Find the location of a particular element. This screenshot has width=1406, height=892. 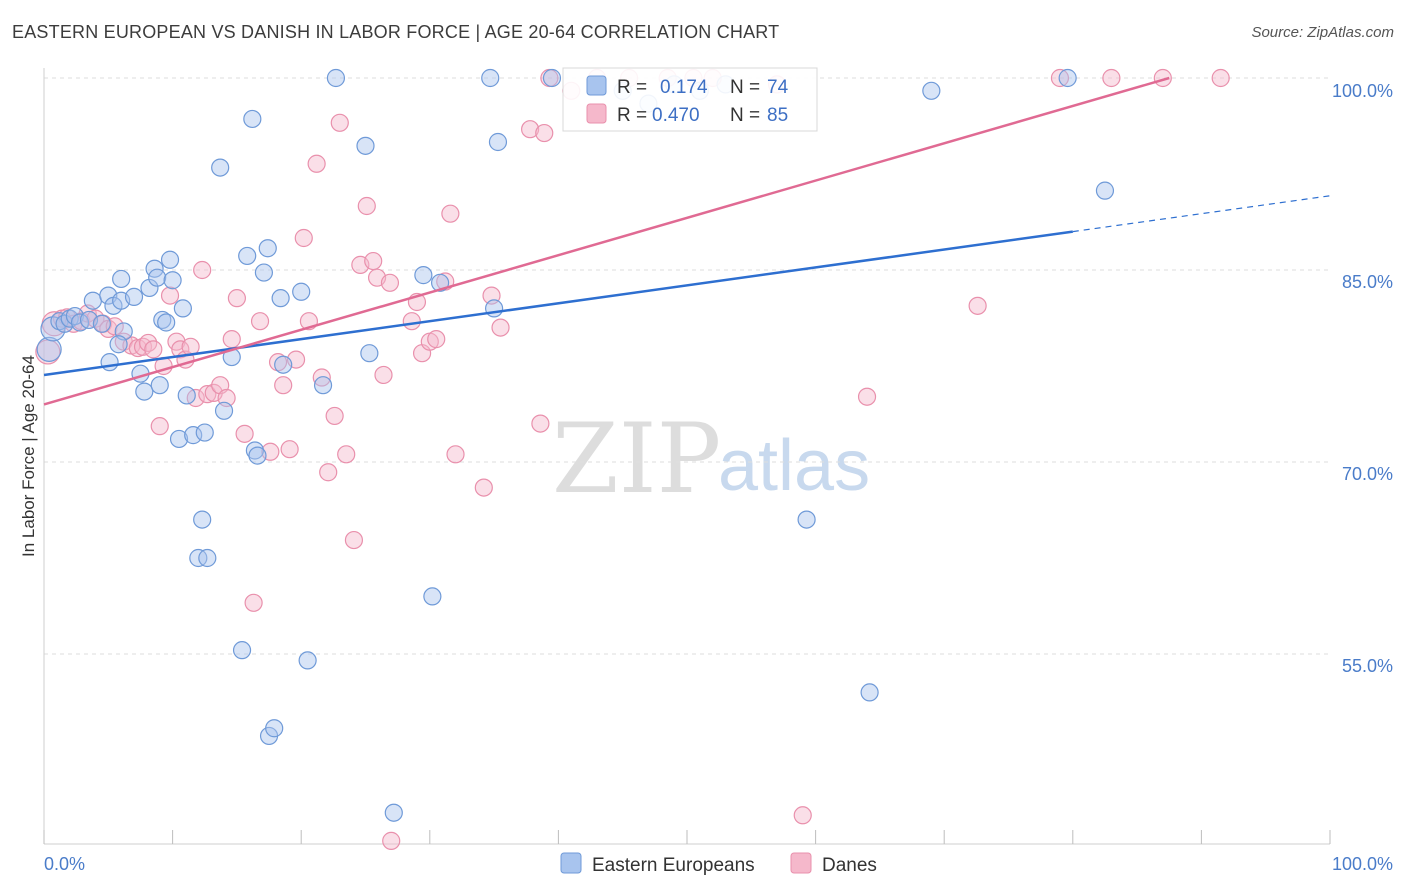

watermark: ZIP atlas is located at coordinates (711, 459).